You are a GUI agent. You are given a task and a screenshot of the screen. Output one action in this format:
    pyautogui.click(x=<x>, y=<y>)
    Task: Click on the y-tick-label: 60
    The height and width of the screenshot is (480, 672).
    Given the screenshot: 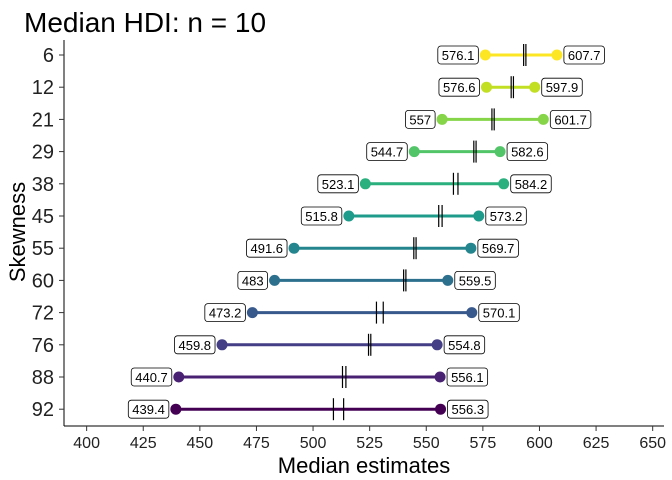 What is the action you would take?
    pyautogui.click(x=43, y=281)
    